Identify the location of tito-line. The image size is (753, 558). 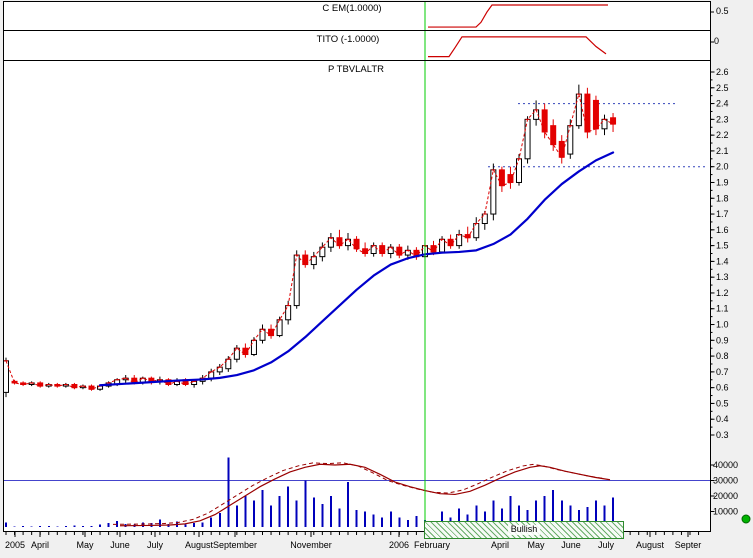
(517, 47).